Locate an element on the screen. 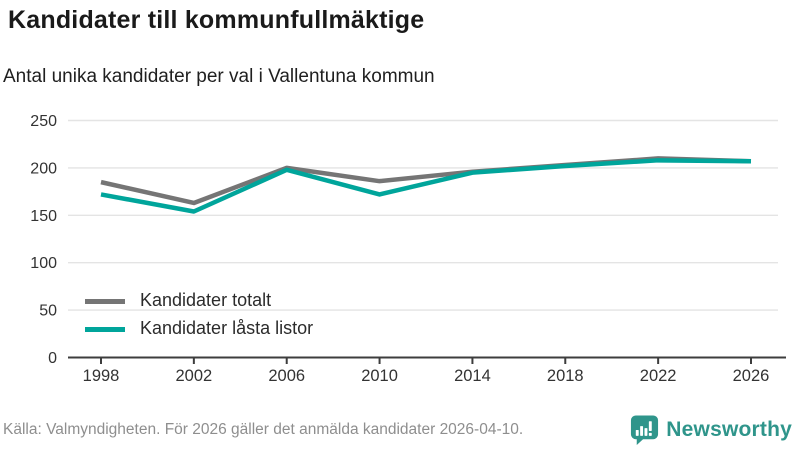 The image size is (800, 450). series-lines is located at coordinates (426, 185).